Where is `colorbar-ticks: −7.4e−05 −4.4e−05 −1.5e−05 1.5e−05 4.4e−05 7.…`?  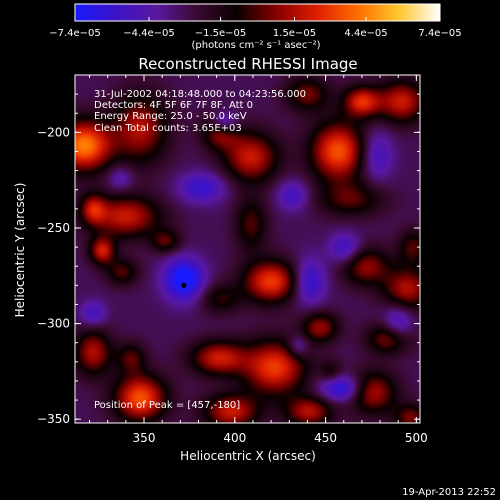 colorbar-ticks: −7.4e−05 −4.4e−05 −1.5e−05 1.5e−05 4.4e−05 7.… is located at coordinates (255, 28).